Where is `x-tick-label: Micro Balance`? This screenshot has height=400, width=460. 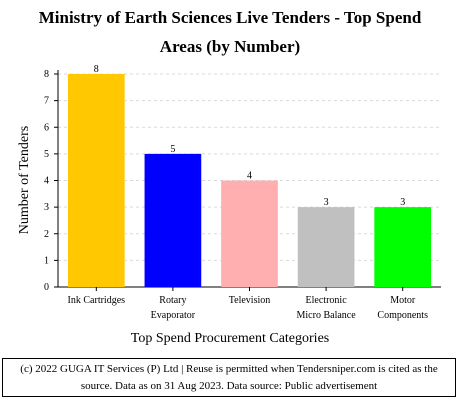
x-tick-label: Micro Balance is located at coordinates (327, 315).